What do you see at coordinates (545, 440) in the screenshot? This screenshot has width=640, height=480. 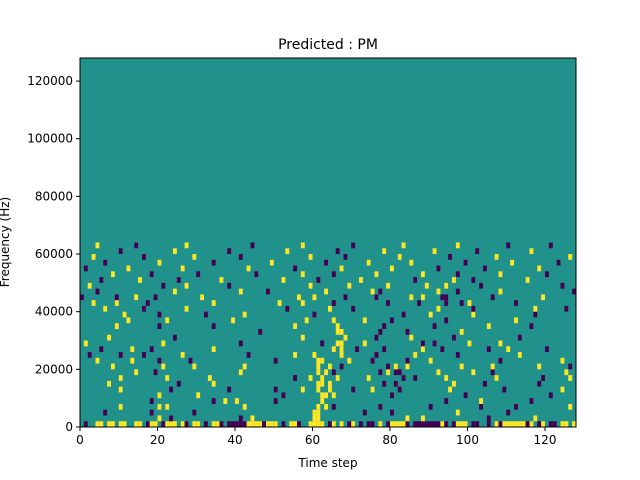 I see `x-tick-label: 120` at bounding box center [545, 440].